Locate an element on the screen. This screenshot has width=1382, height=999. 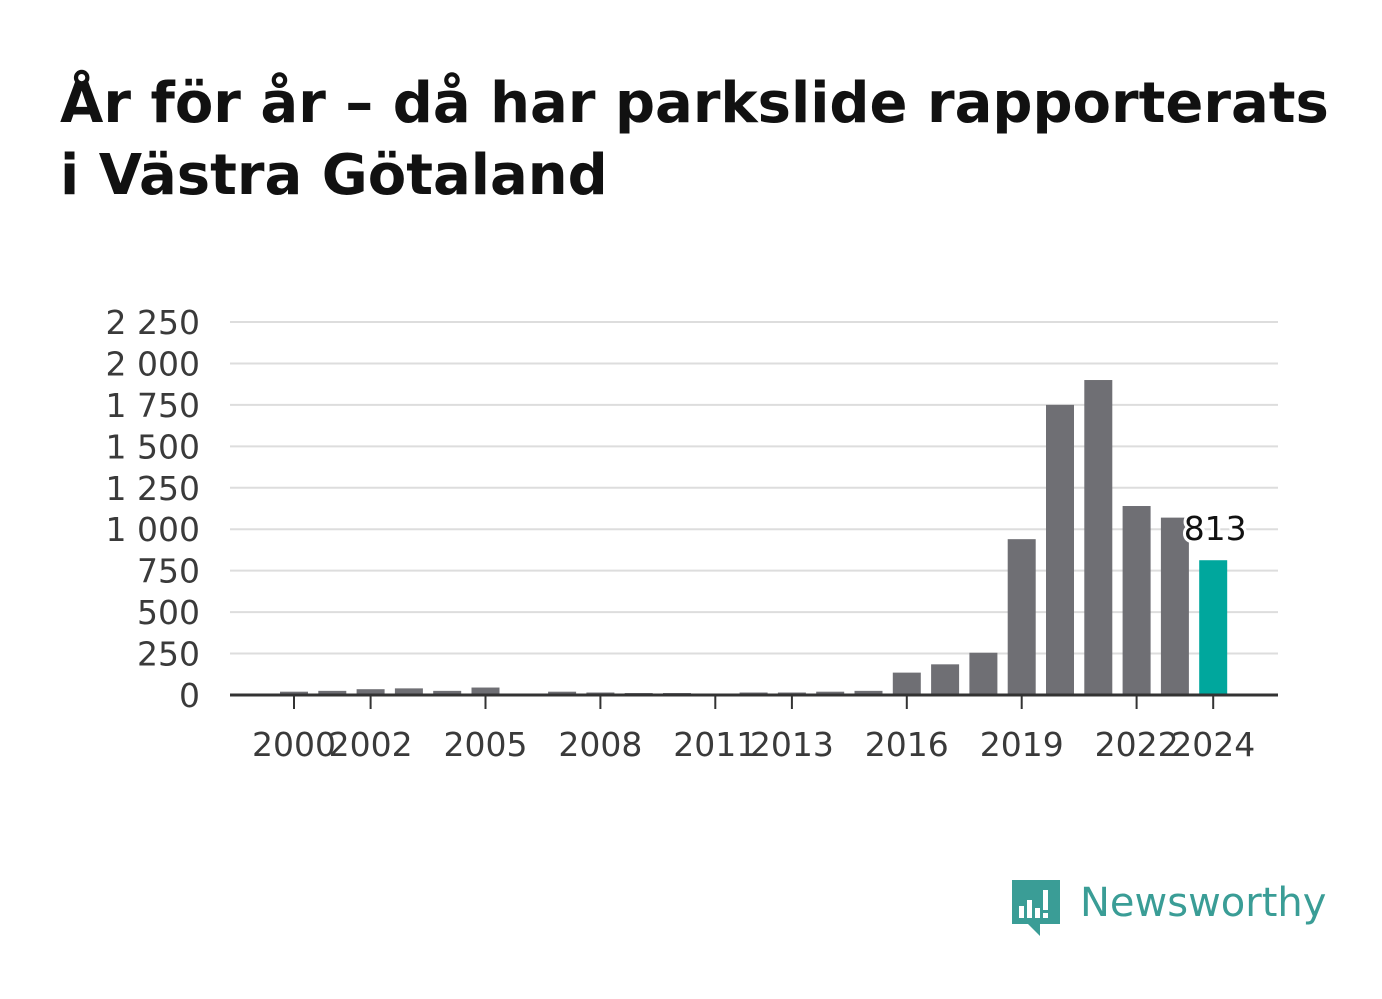
x-tick-label: 2019 is located at coordinates (1022, 744).